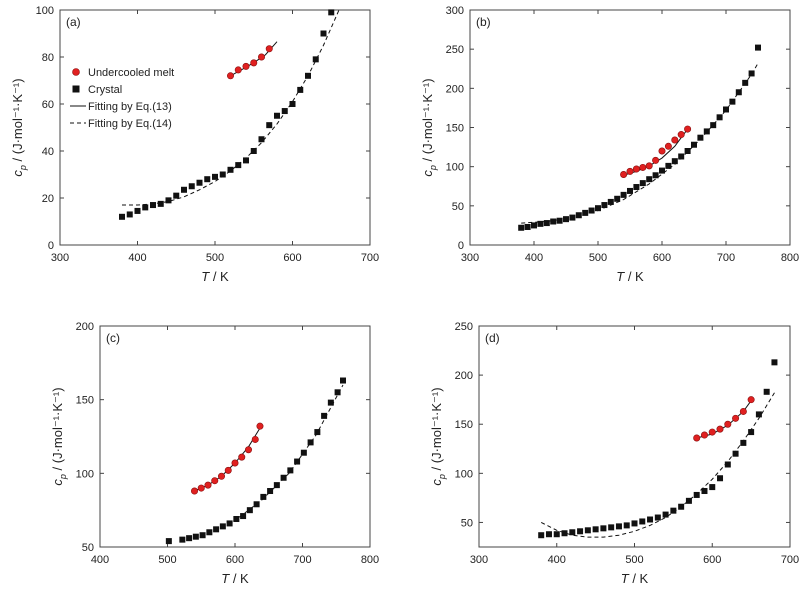  Describe the element at coordinates (137, 258) in the screenshot. I see `x-tick-label: 400` at that location.